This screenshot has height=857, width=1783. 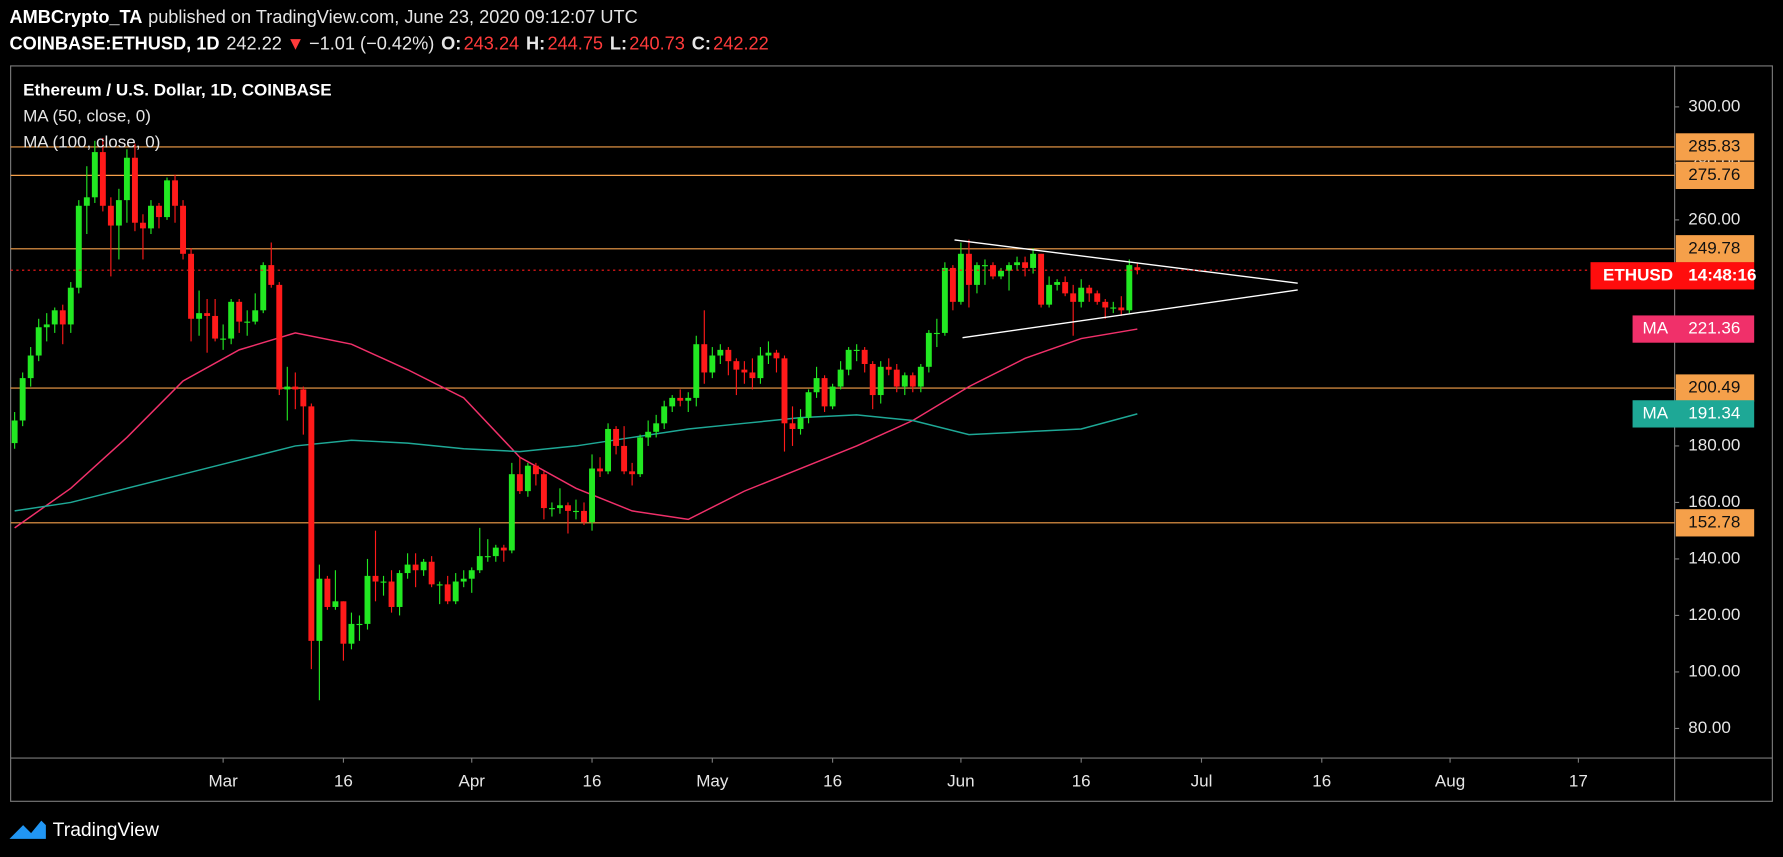 What do you see at coordinates (1638, 274) in the screenshot?
I see `price-badge-label: ETHUSD` at bounding box center [1638, 274].